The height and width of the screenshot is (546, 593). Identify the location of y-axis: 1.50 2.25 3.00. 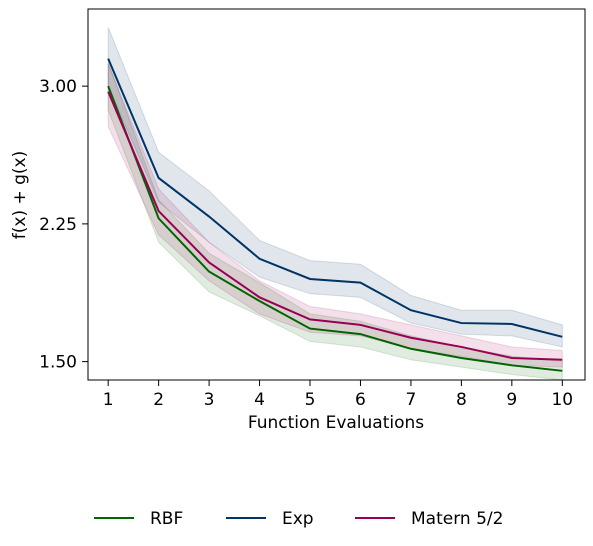
(63, 225).